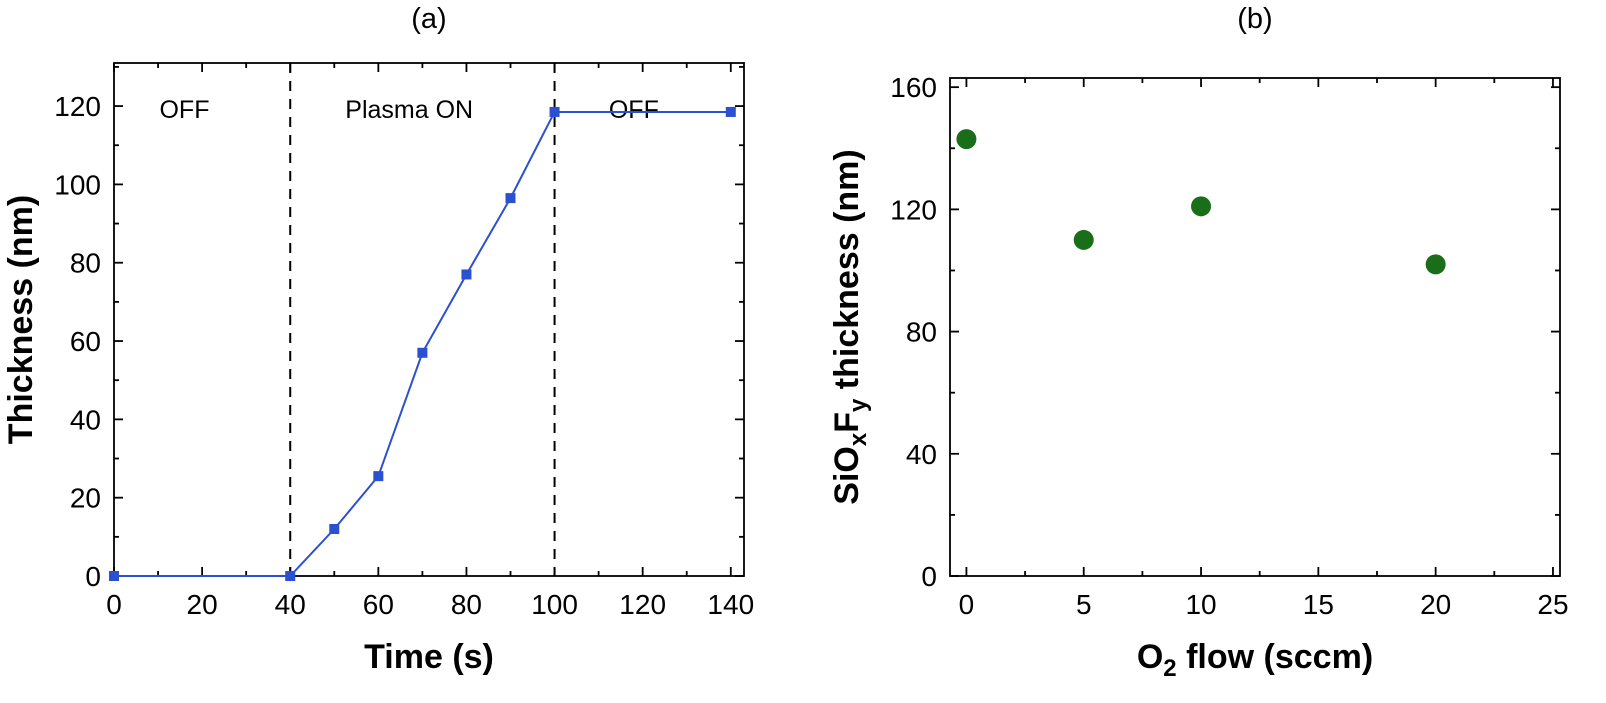 Image resolution: width=1606 pixels, height=703 pixels. I want to click on panel-a-title: (a), so click(429, 19).